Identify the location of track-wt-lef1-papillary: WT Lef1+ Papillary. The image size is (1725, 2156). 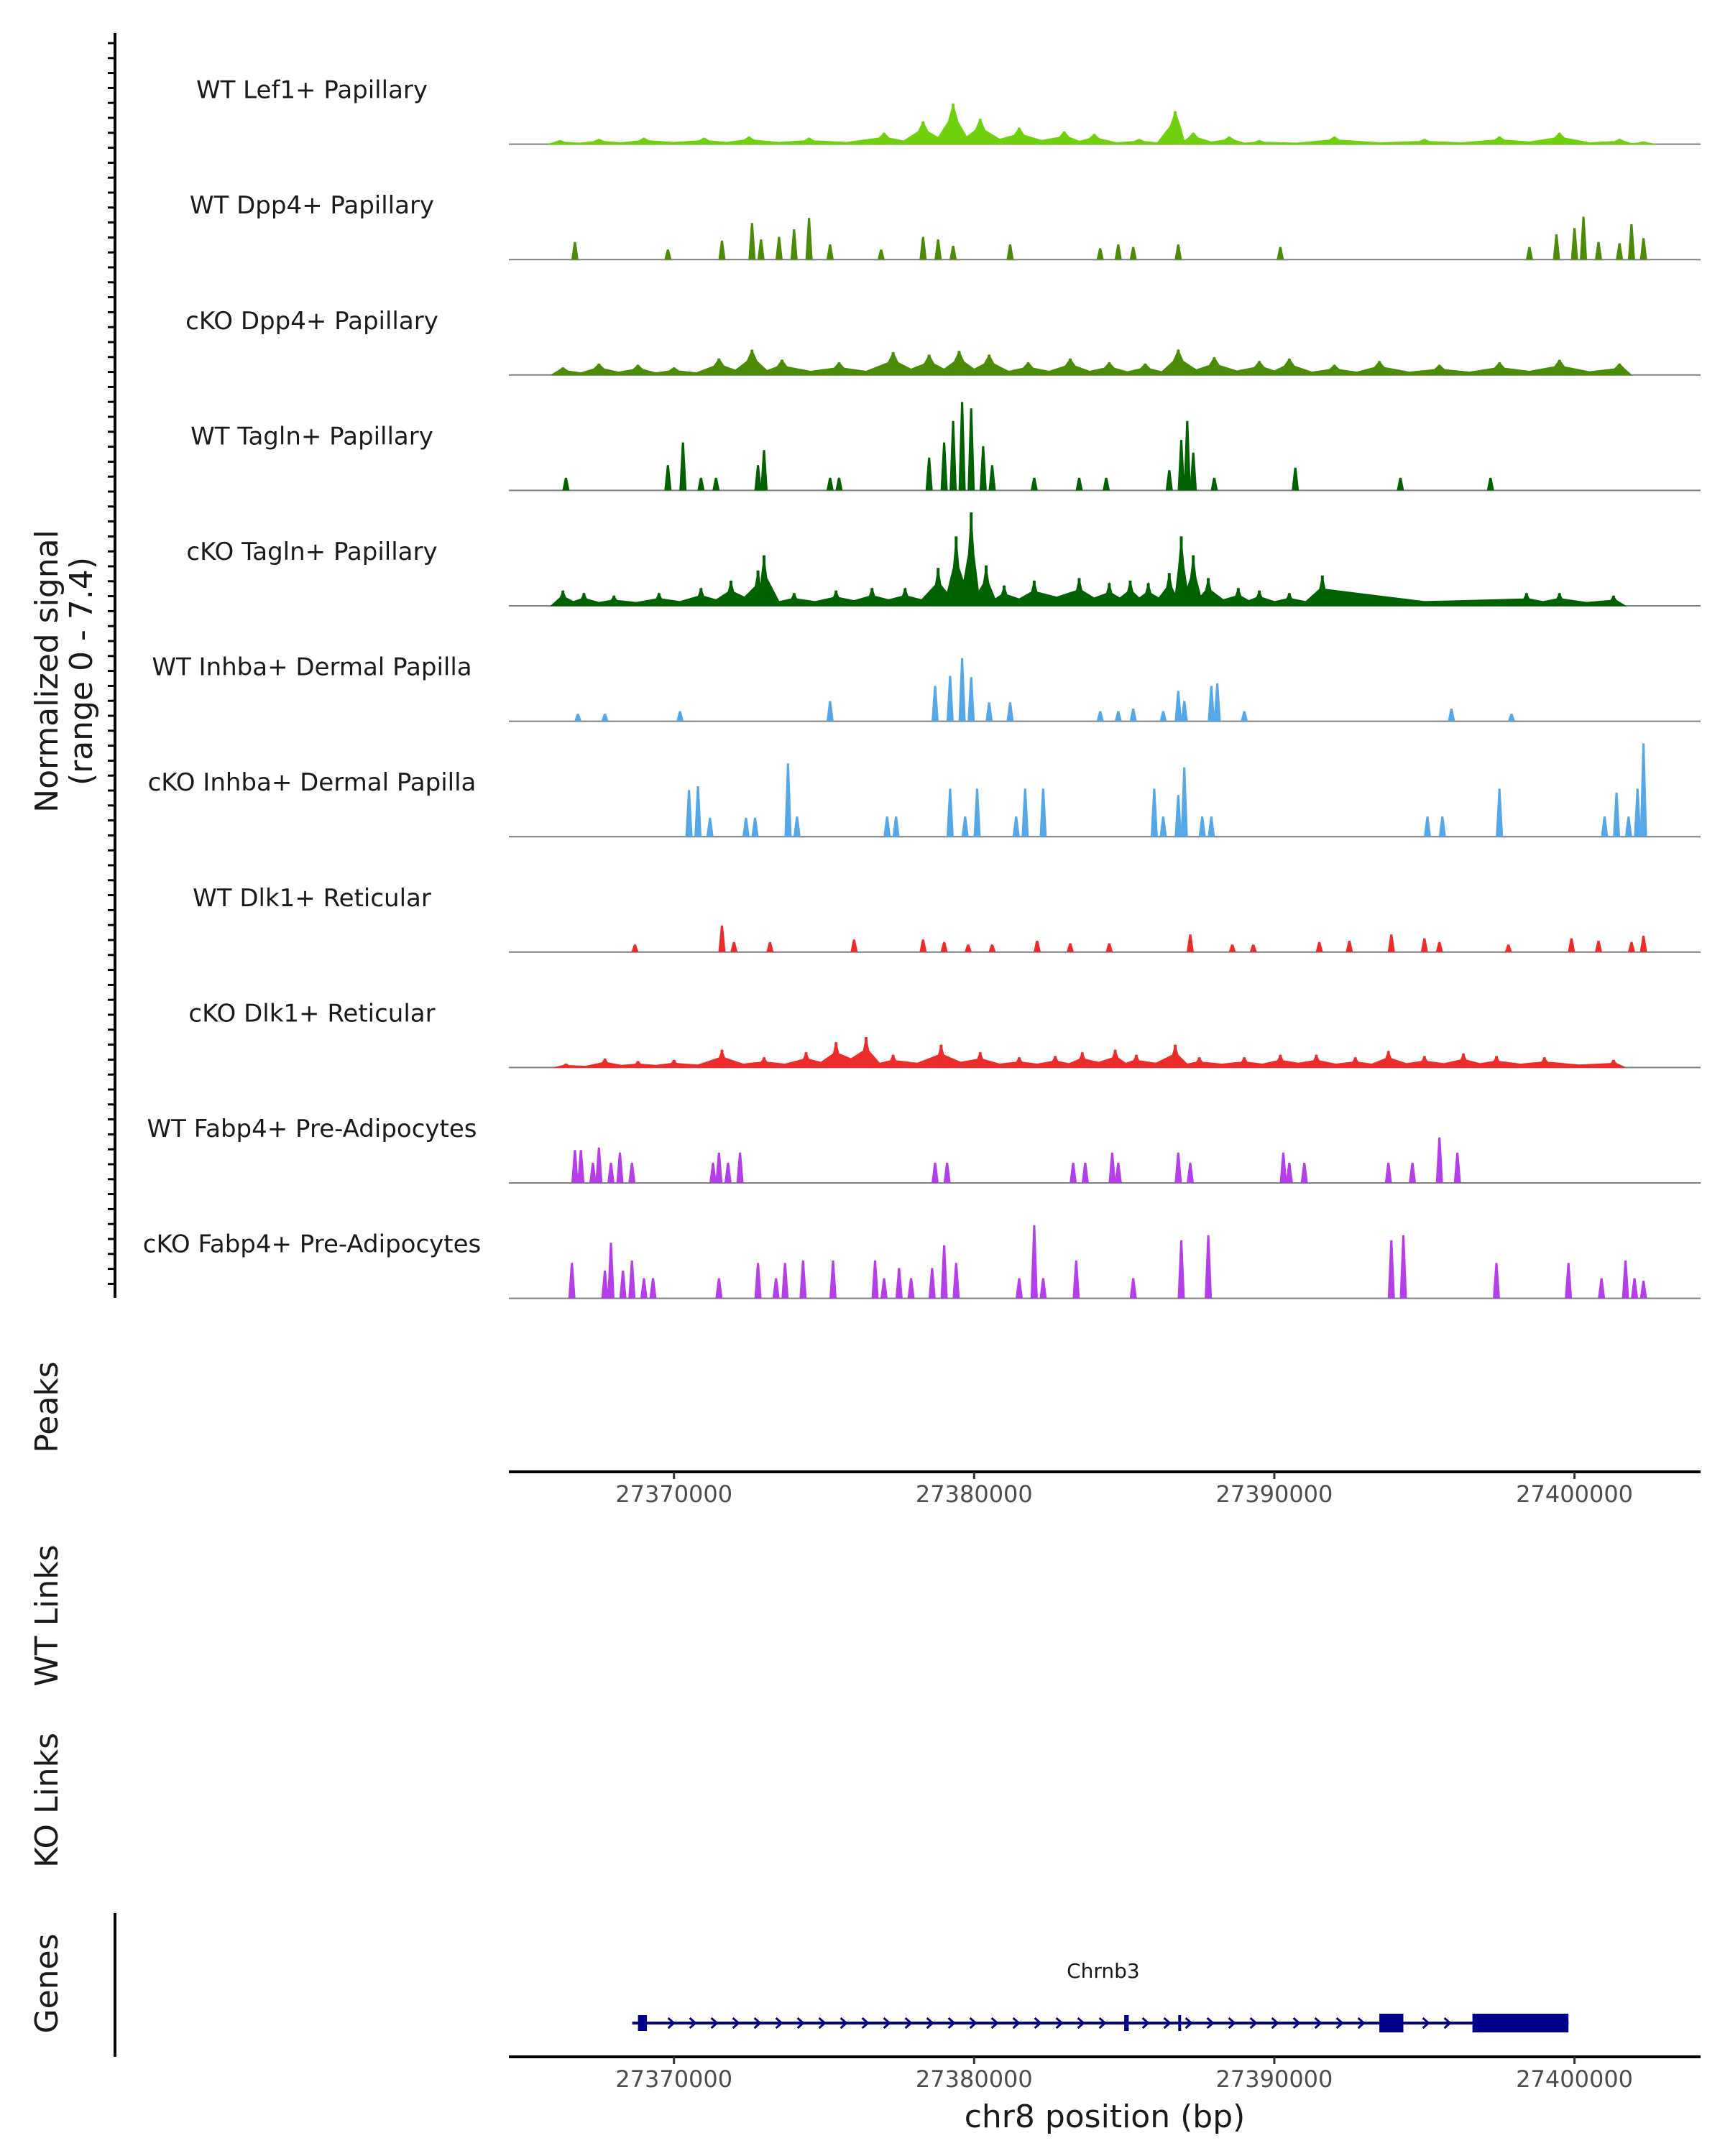
(948, 111).